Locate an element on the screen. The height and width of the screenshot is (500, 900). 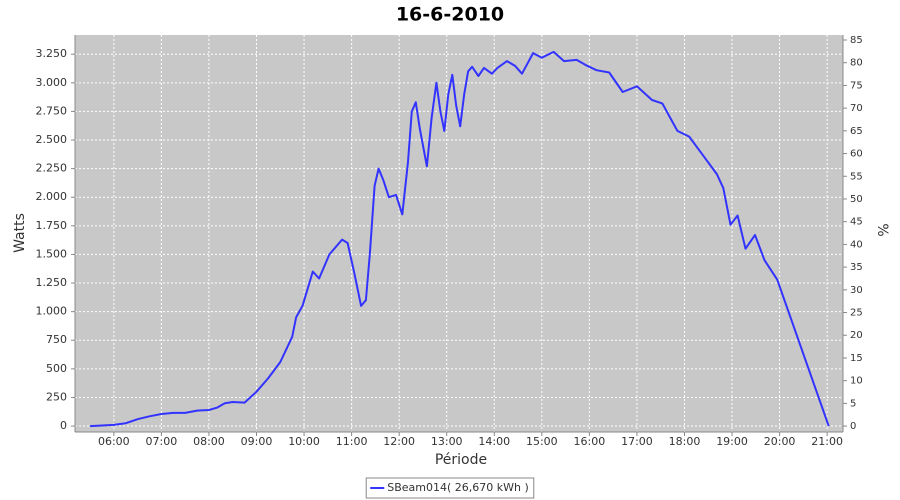
y2-tick-label: 20 is located at coordinates (856, 335).